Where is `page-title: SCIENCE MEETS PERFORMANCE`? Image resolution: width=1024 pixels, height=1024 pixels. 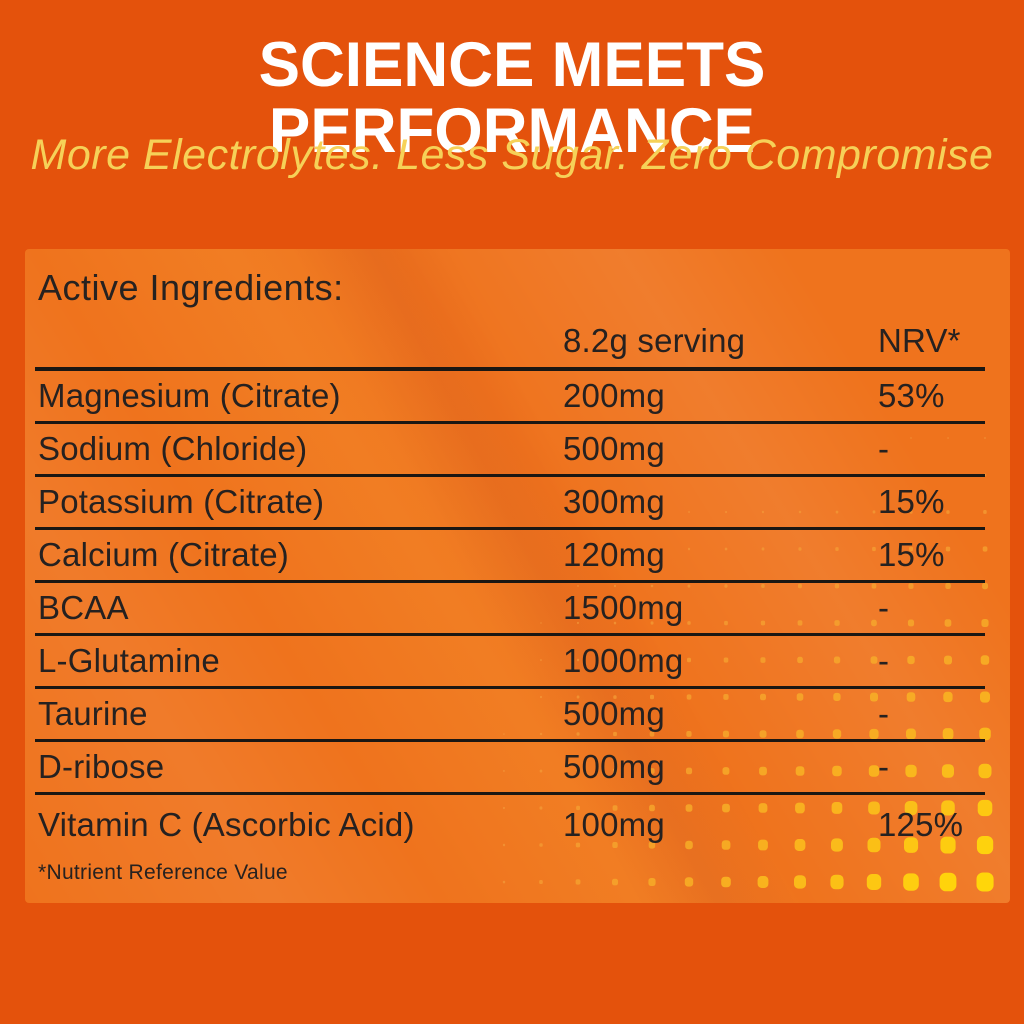
page-title: SCIENCE MEETS PERFORMANCE is located at coordinates (512, 98).